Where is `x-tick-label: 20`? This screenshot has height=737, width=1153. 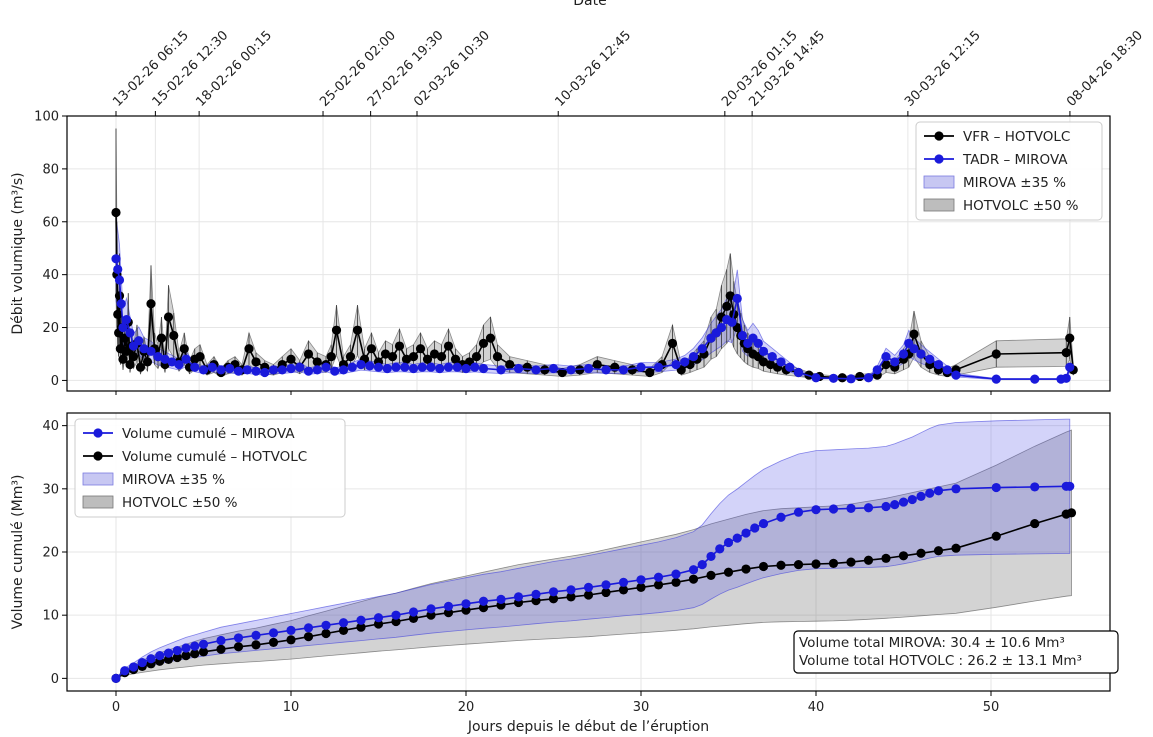
x-tick-label: 20 is located at coordinates (466, 707).